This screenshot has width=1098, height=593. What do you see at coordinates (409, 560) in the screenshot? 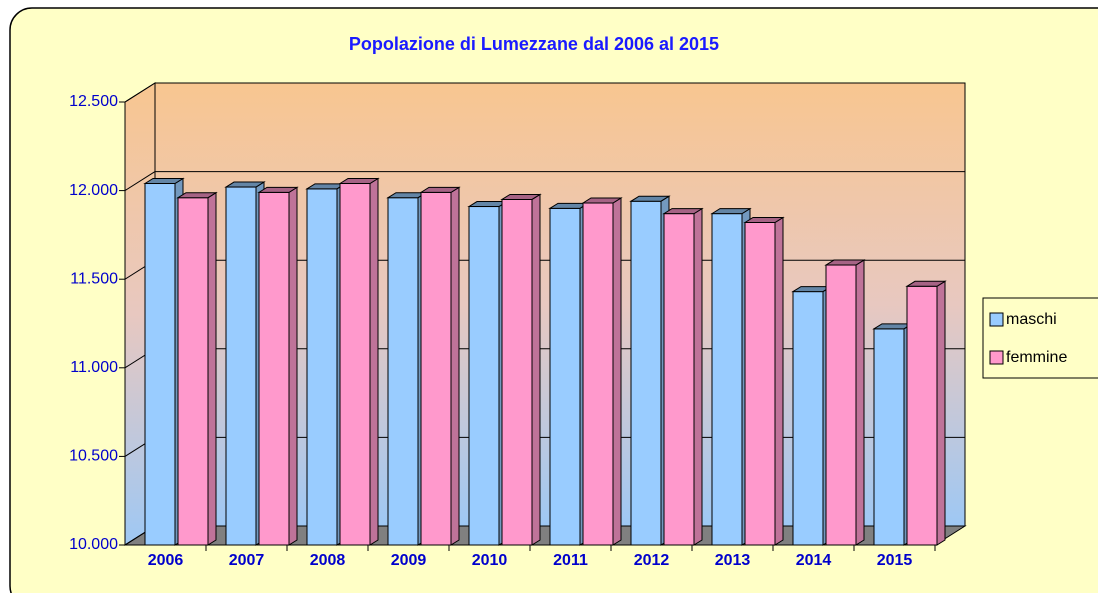
I see `x-tick-label: 2009` at bounding box center [409, 560].